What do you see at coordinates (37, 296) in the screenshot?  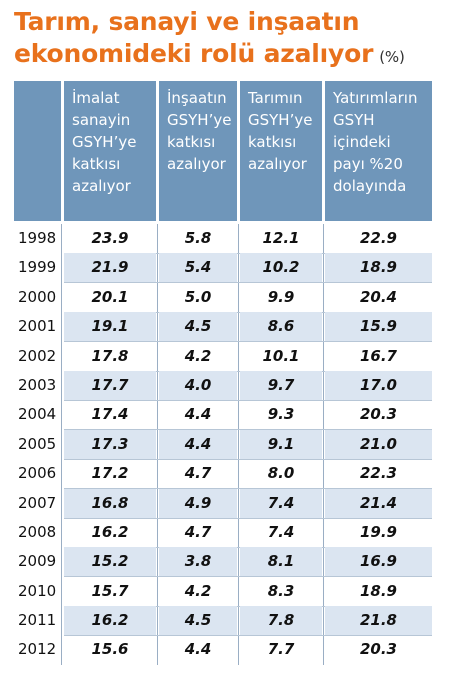 I see `year-cell: 2000` at bounding box center [37, 296].